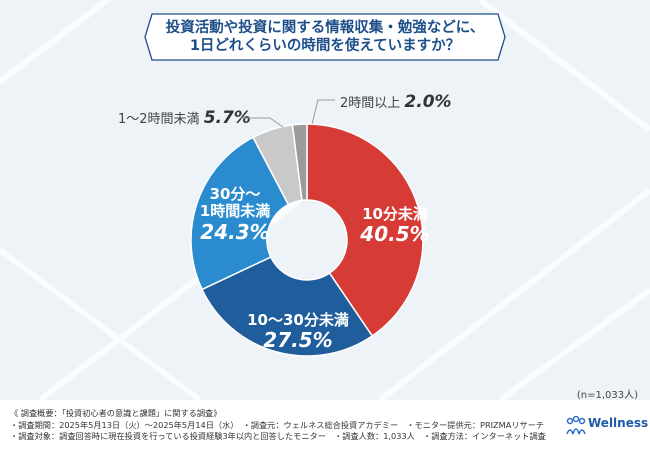  I want to click on sample-size: (n=1,033人), so click(607, 395).